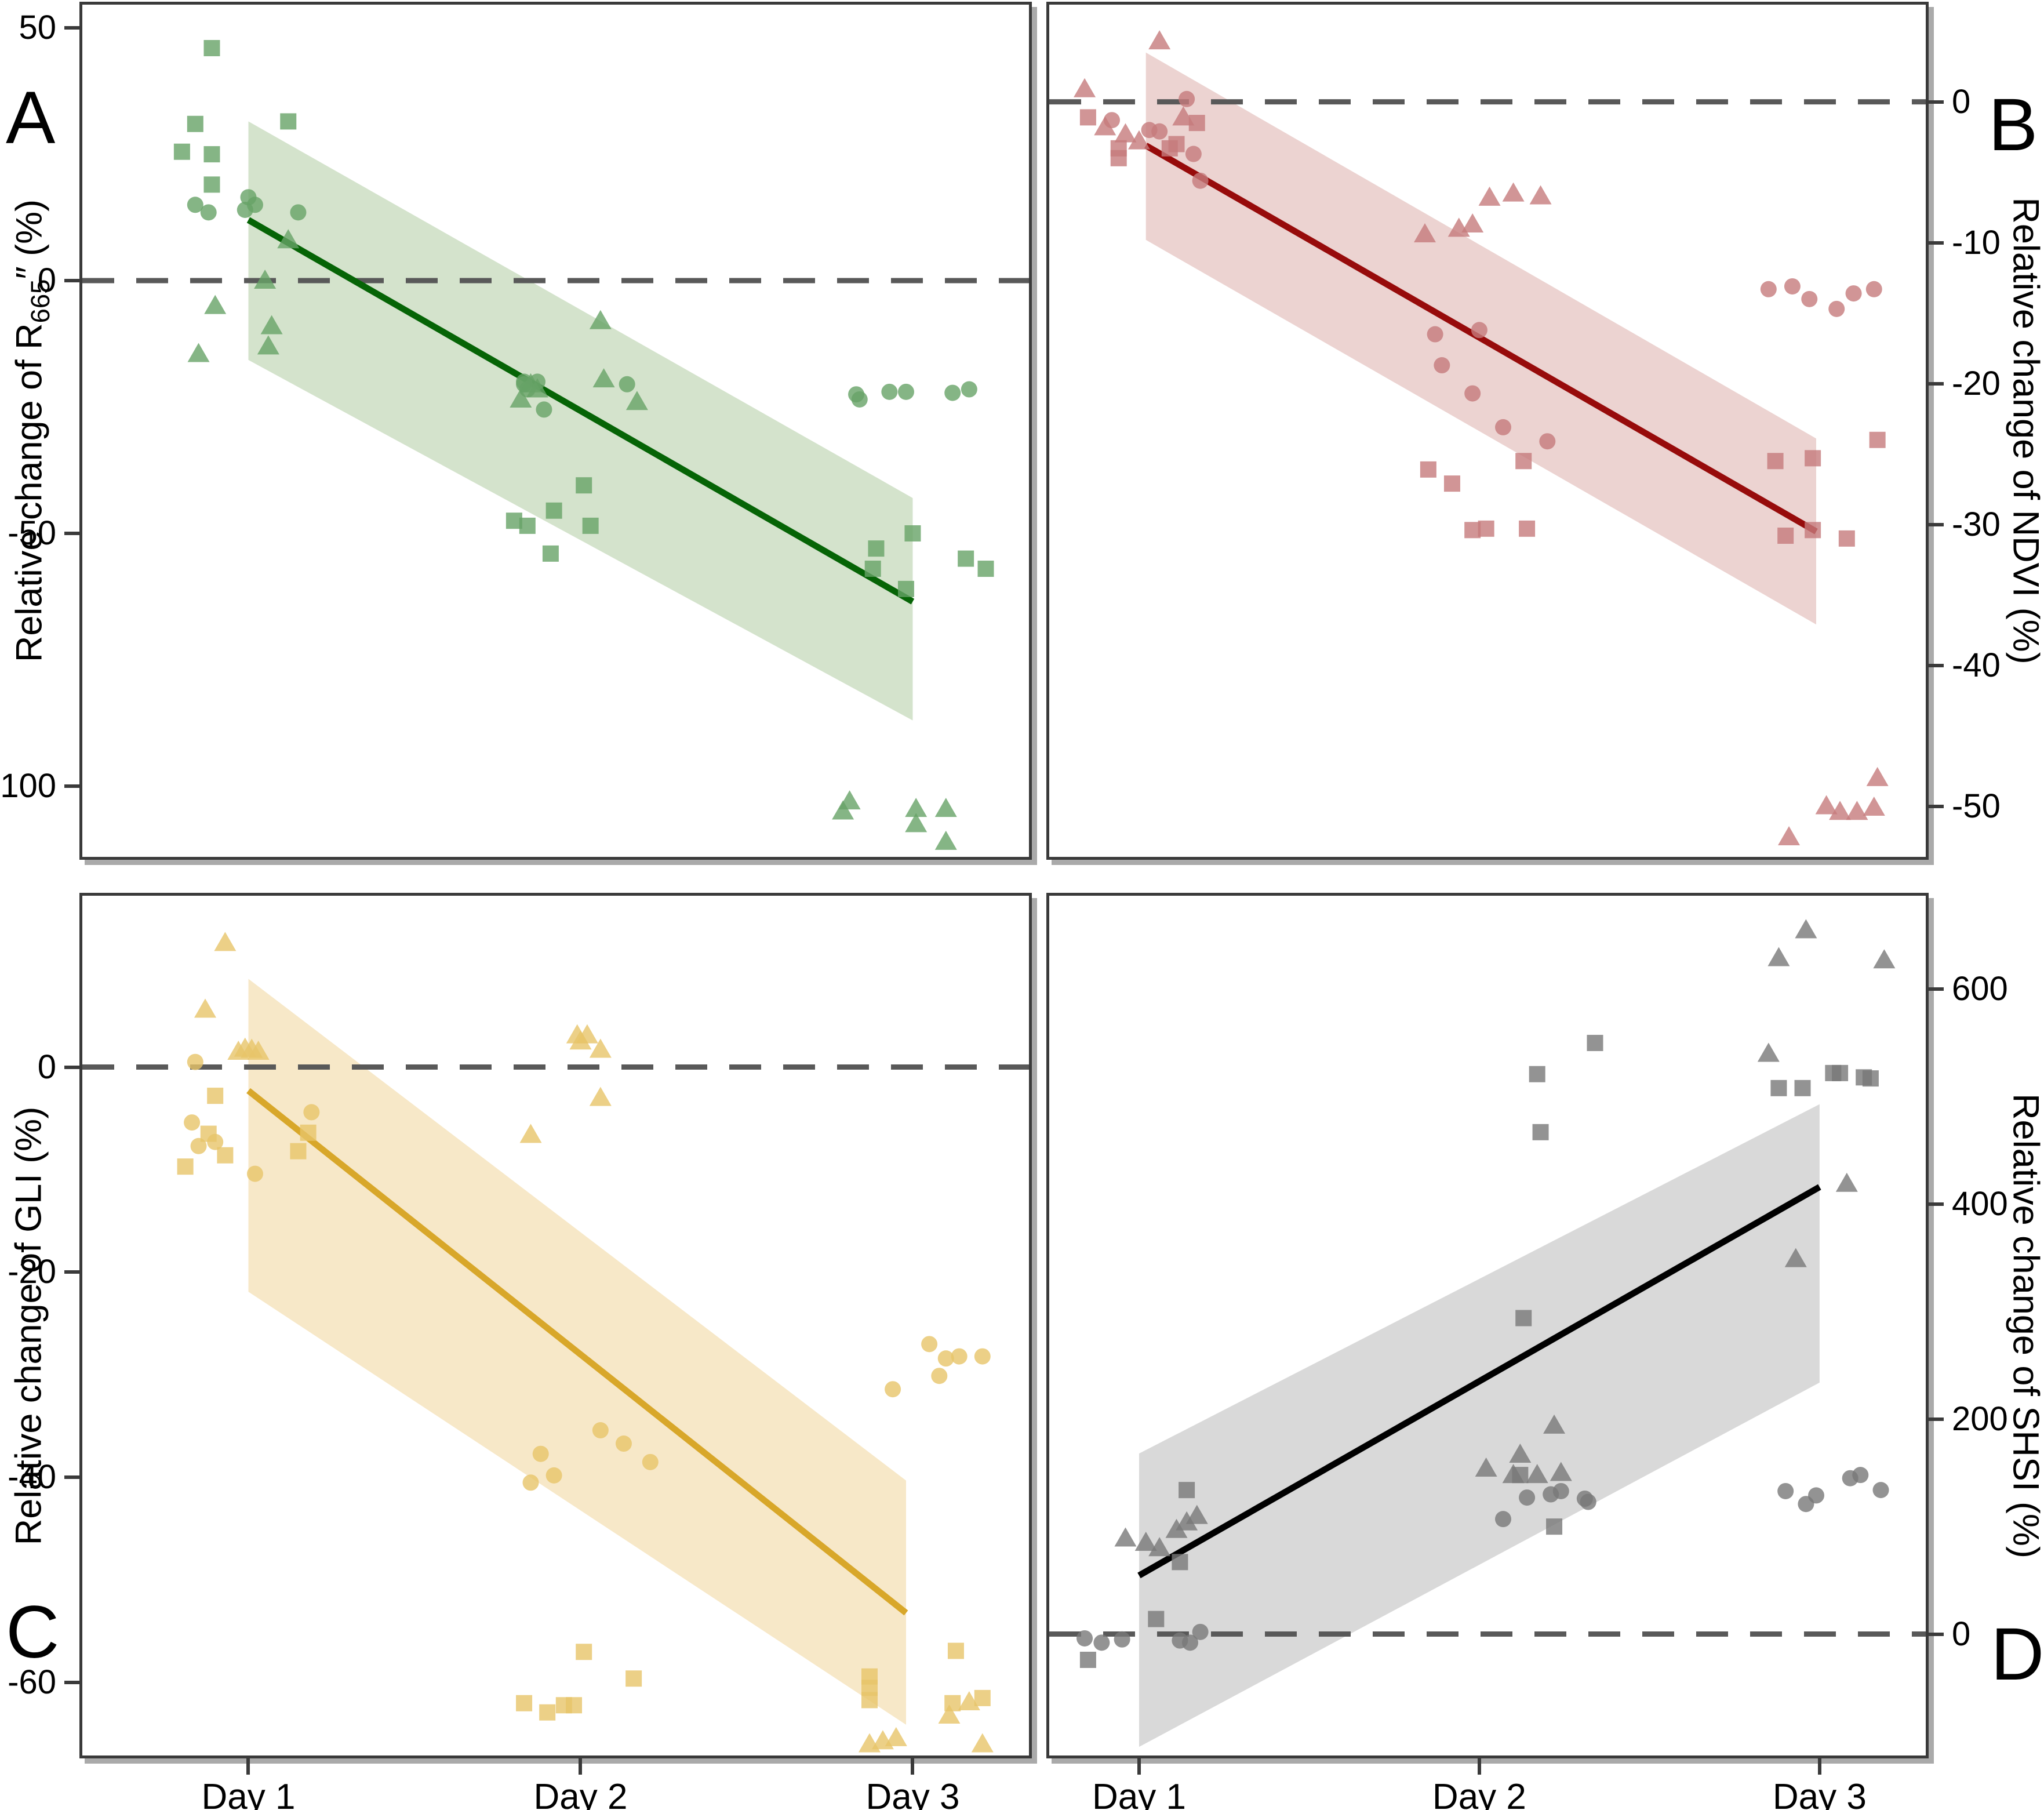 The image size is (2044, 1810). I want to click on panel-letter-d: D, so click(2017, 1654).